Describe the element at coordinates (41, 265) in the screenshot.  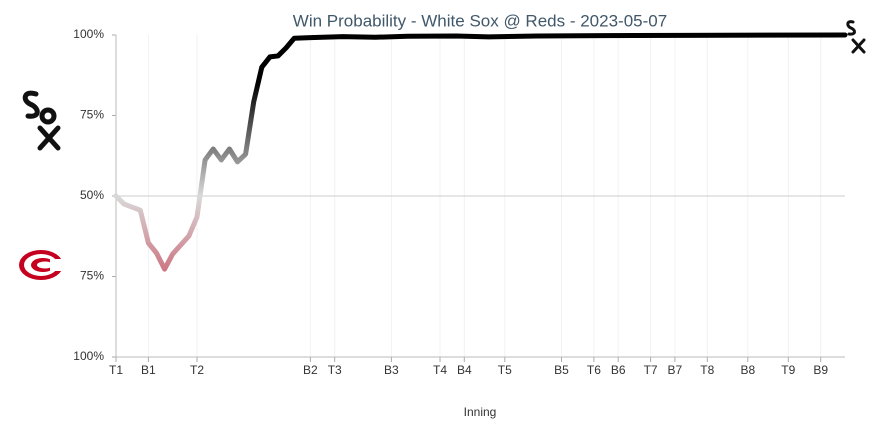
I see `reds-logo` at that location.